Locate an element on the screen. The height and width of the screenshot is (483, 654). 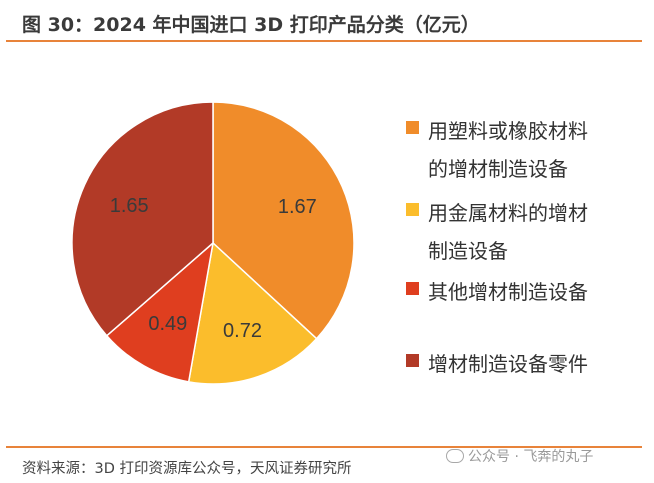
legend-label-3-line-1: 其他增材制造设备 is located at coordinates (508, 292).